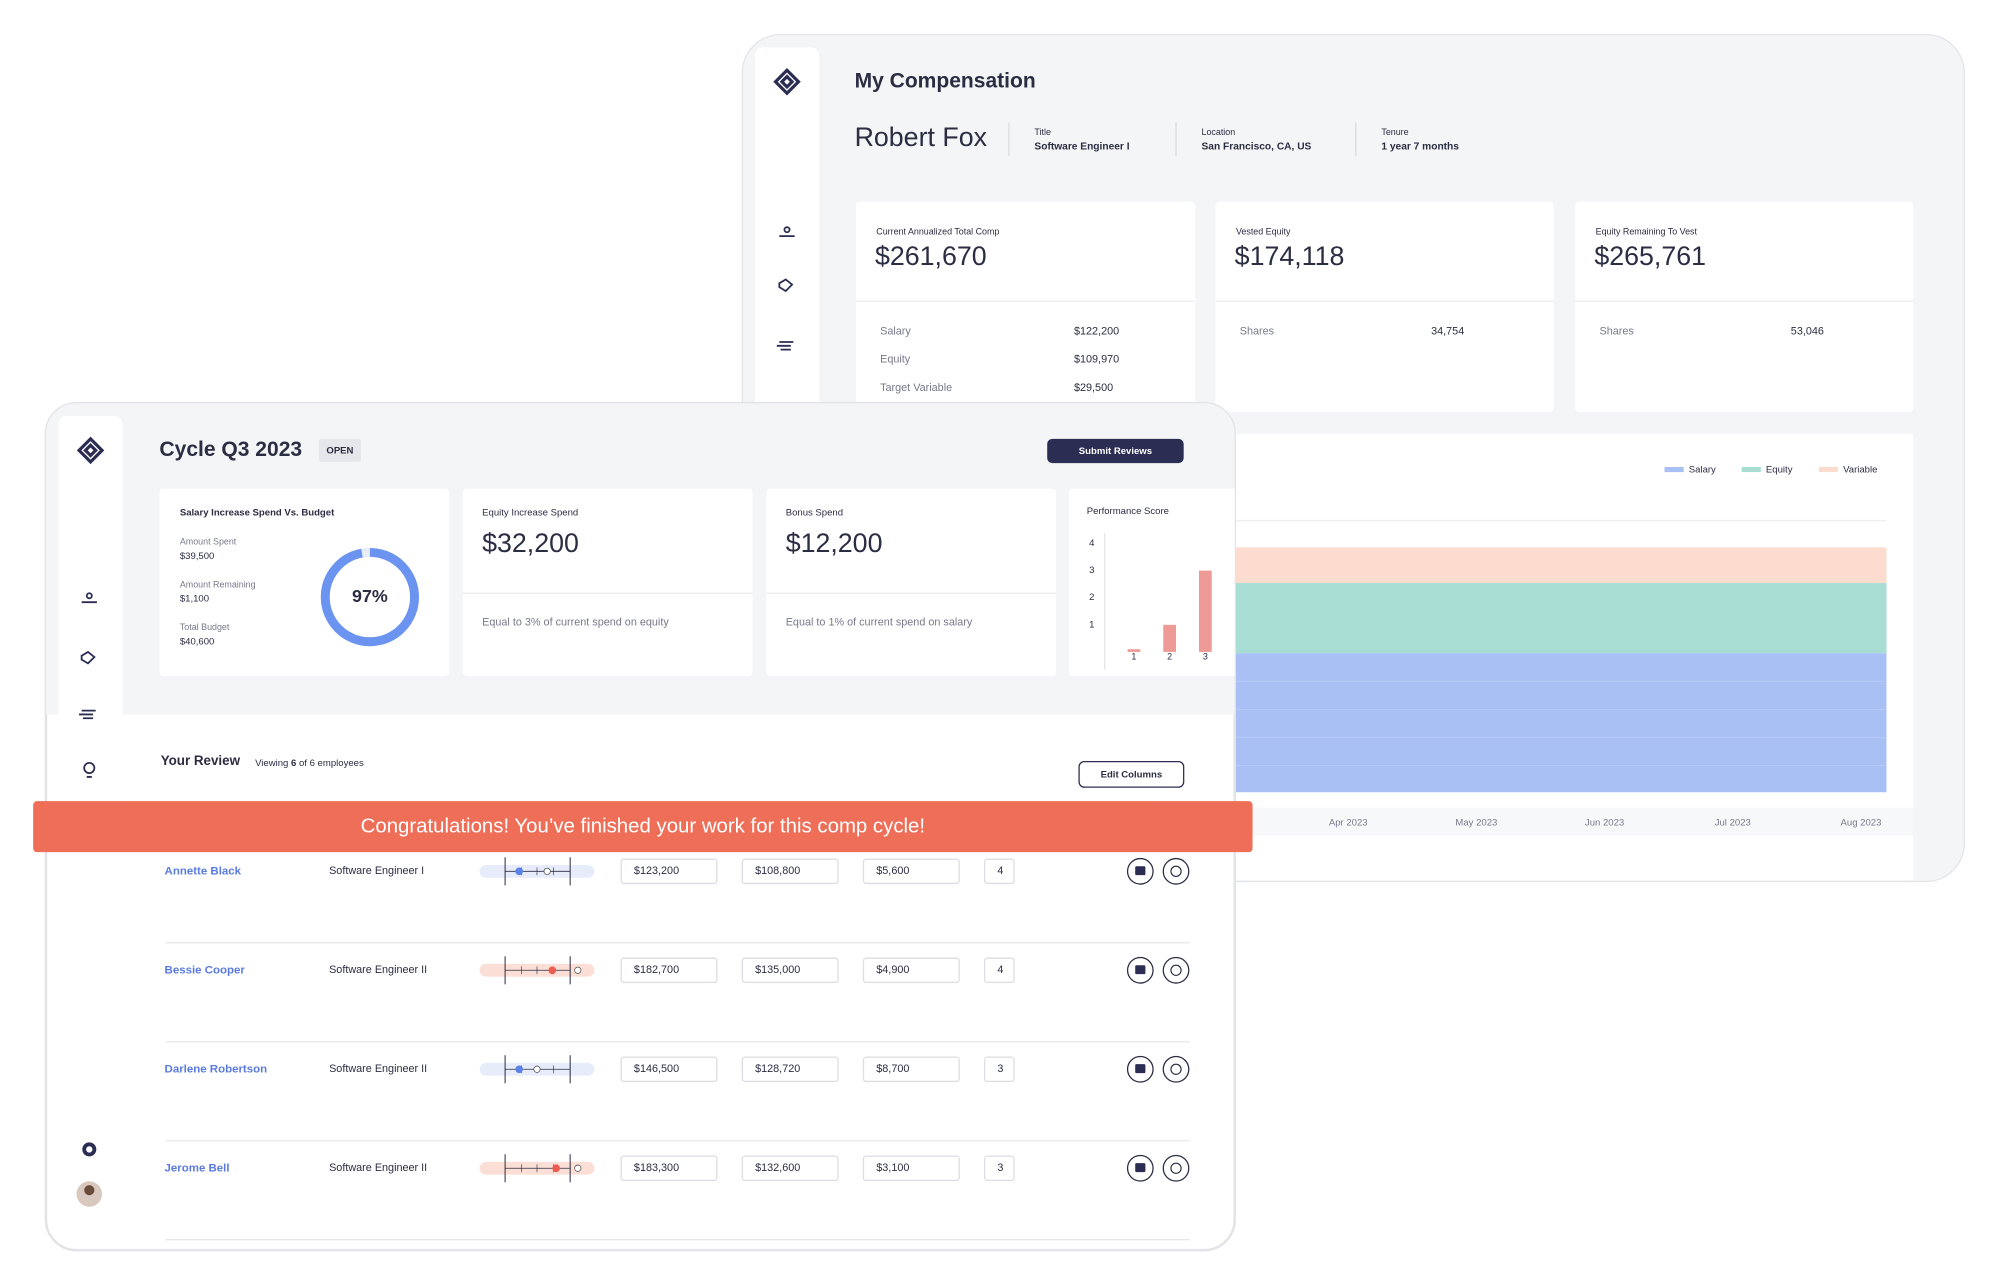 This screenshot has height=1286, width=2000. What do you see at coordinates (378, 1069) in the screenshot?
I see `employee-title: Software Engineer II` at bounding box center [378, 1069].